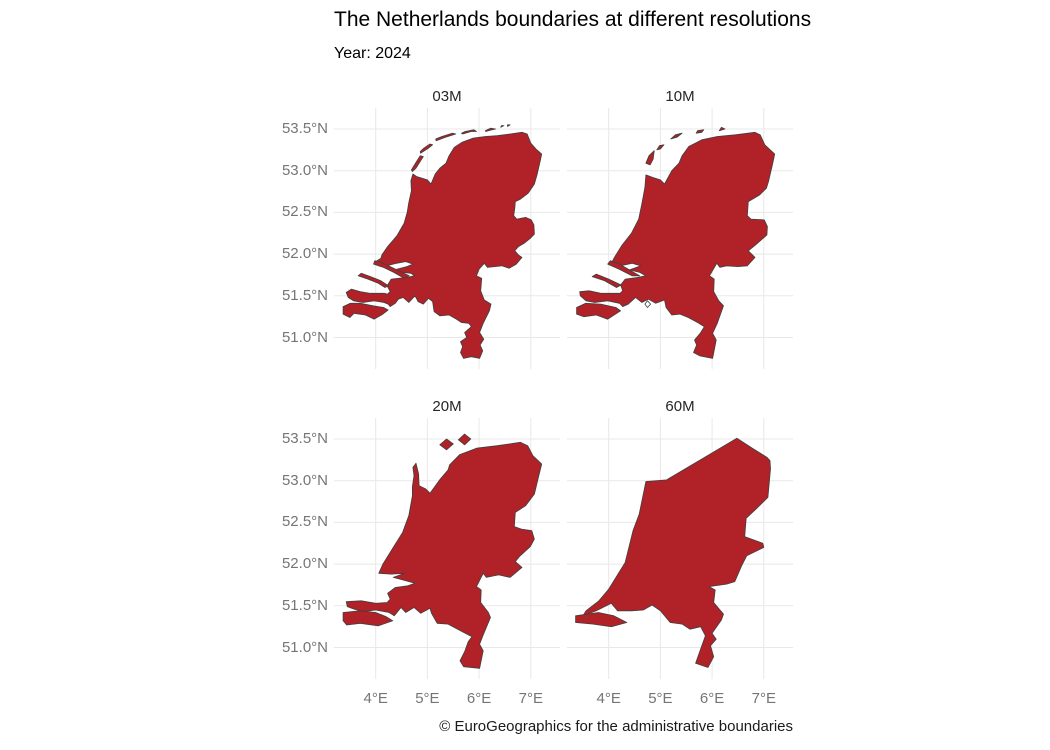 This screenshot has width=1050, height=750. What do you see at coordinates (680, 406) in the screenshot?
I see `facet-strip-60m: 60M` at bounding box center [680, 406].